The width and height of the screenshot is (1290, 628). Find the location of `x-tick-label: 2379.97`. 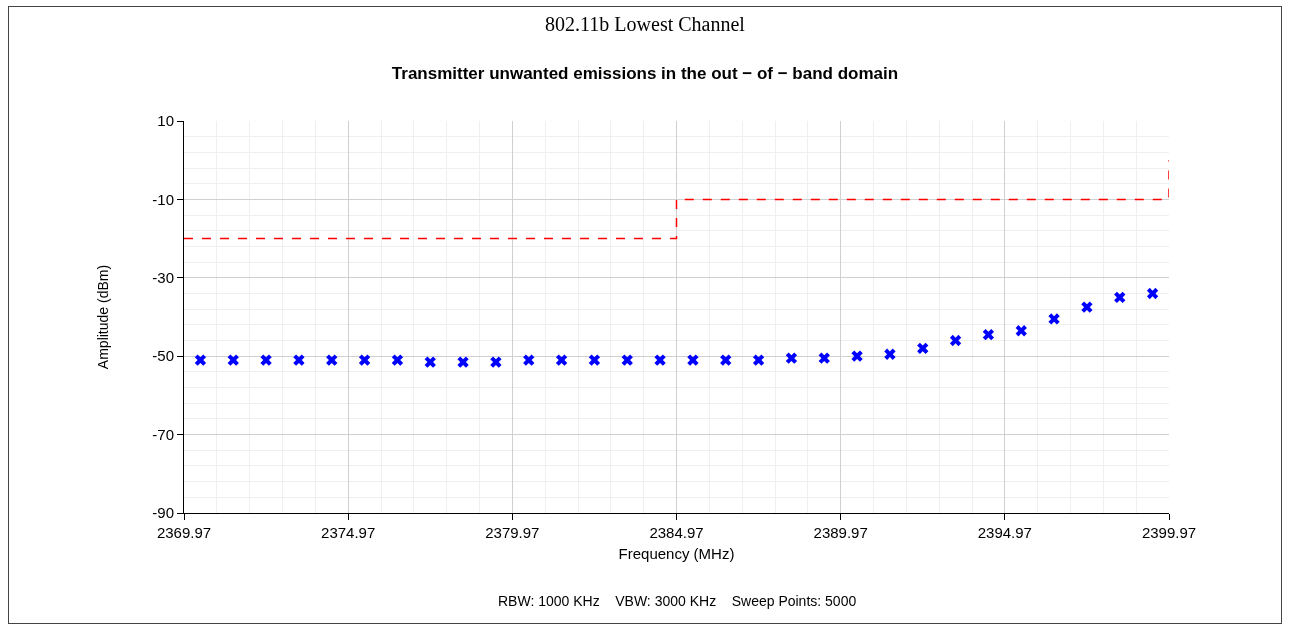

x-tick-label: 2379.97 is located at coordinates (512, 532).